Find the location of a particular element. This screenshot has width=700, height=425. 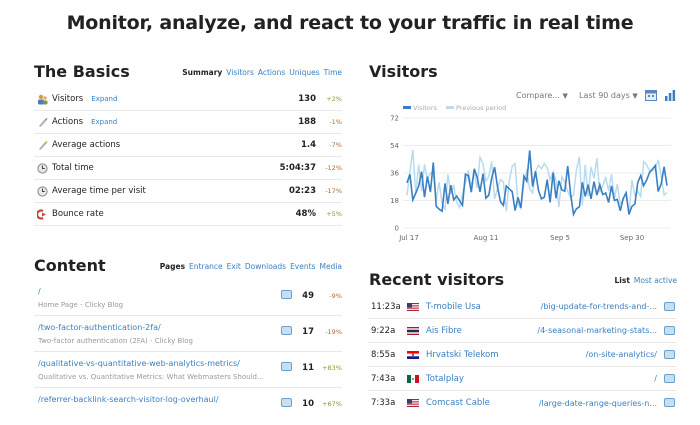

basics-label: Average actions is located at coordinates (86, 145).